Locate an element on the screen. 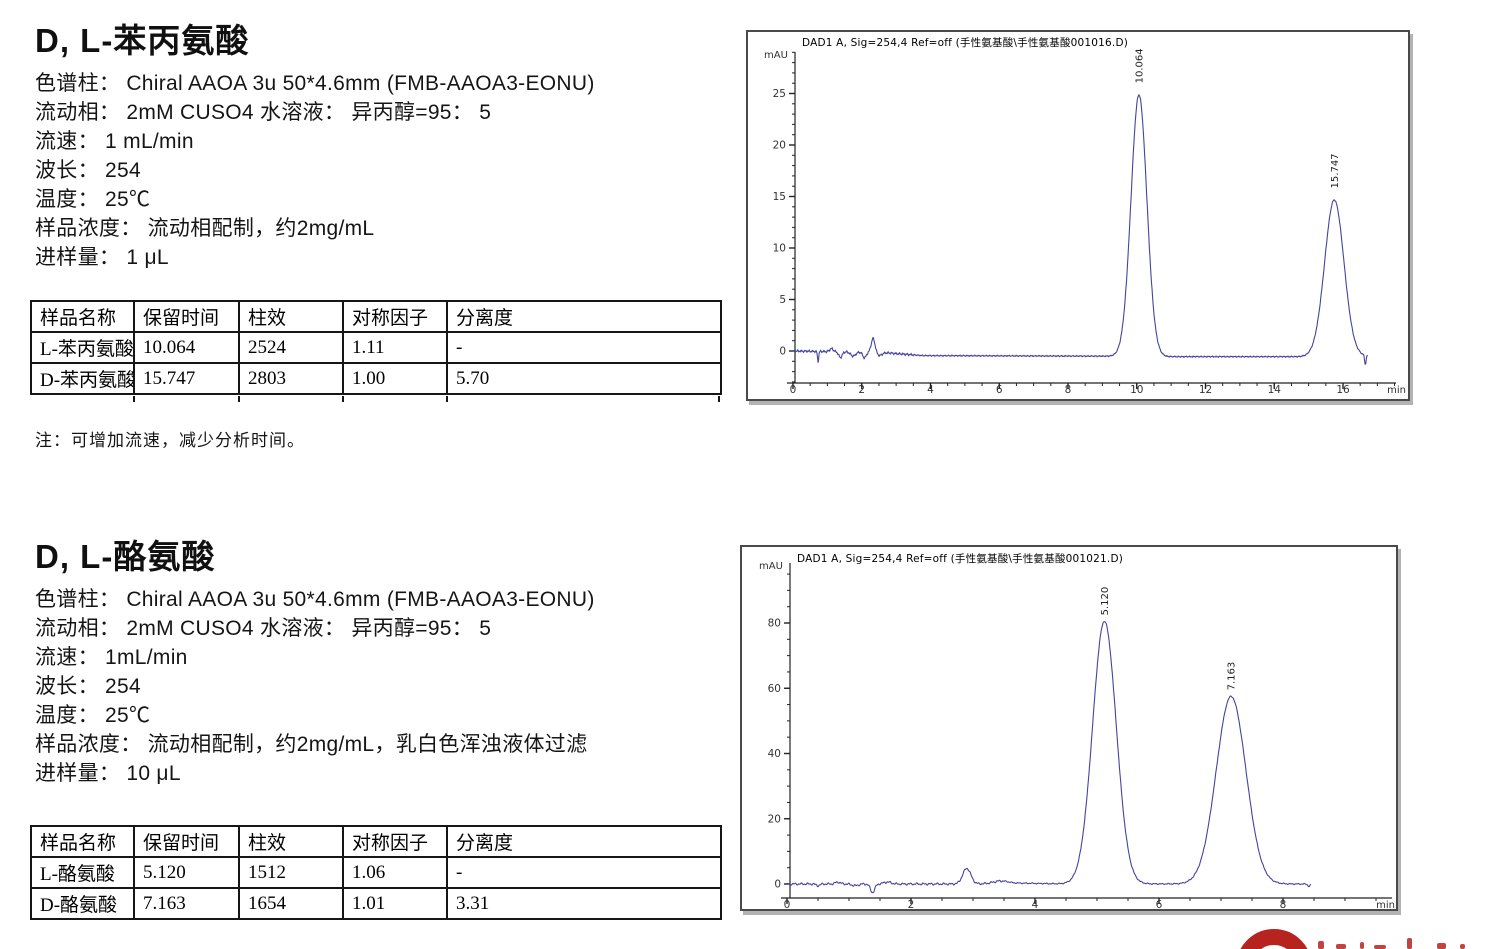 The image size is (1506, 949). table-cell: 10.064 is located at coordinates (186, 347).